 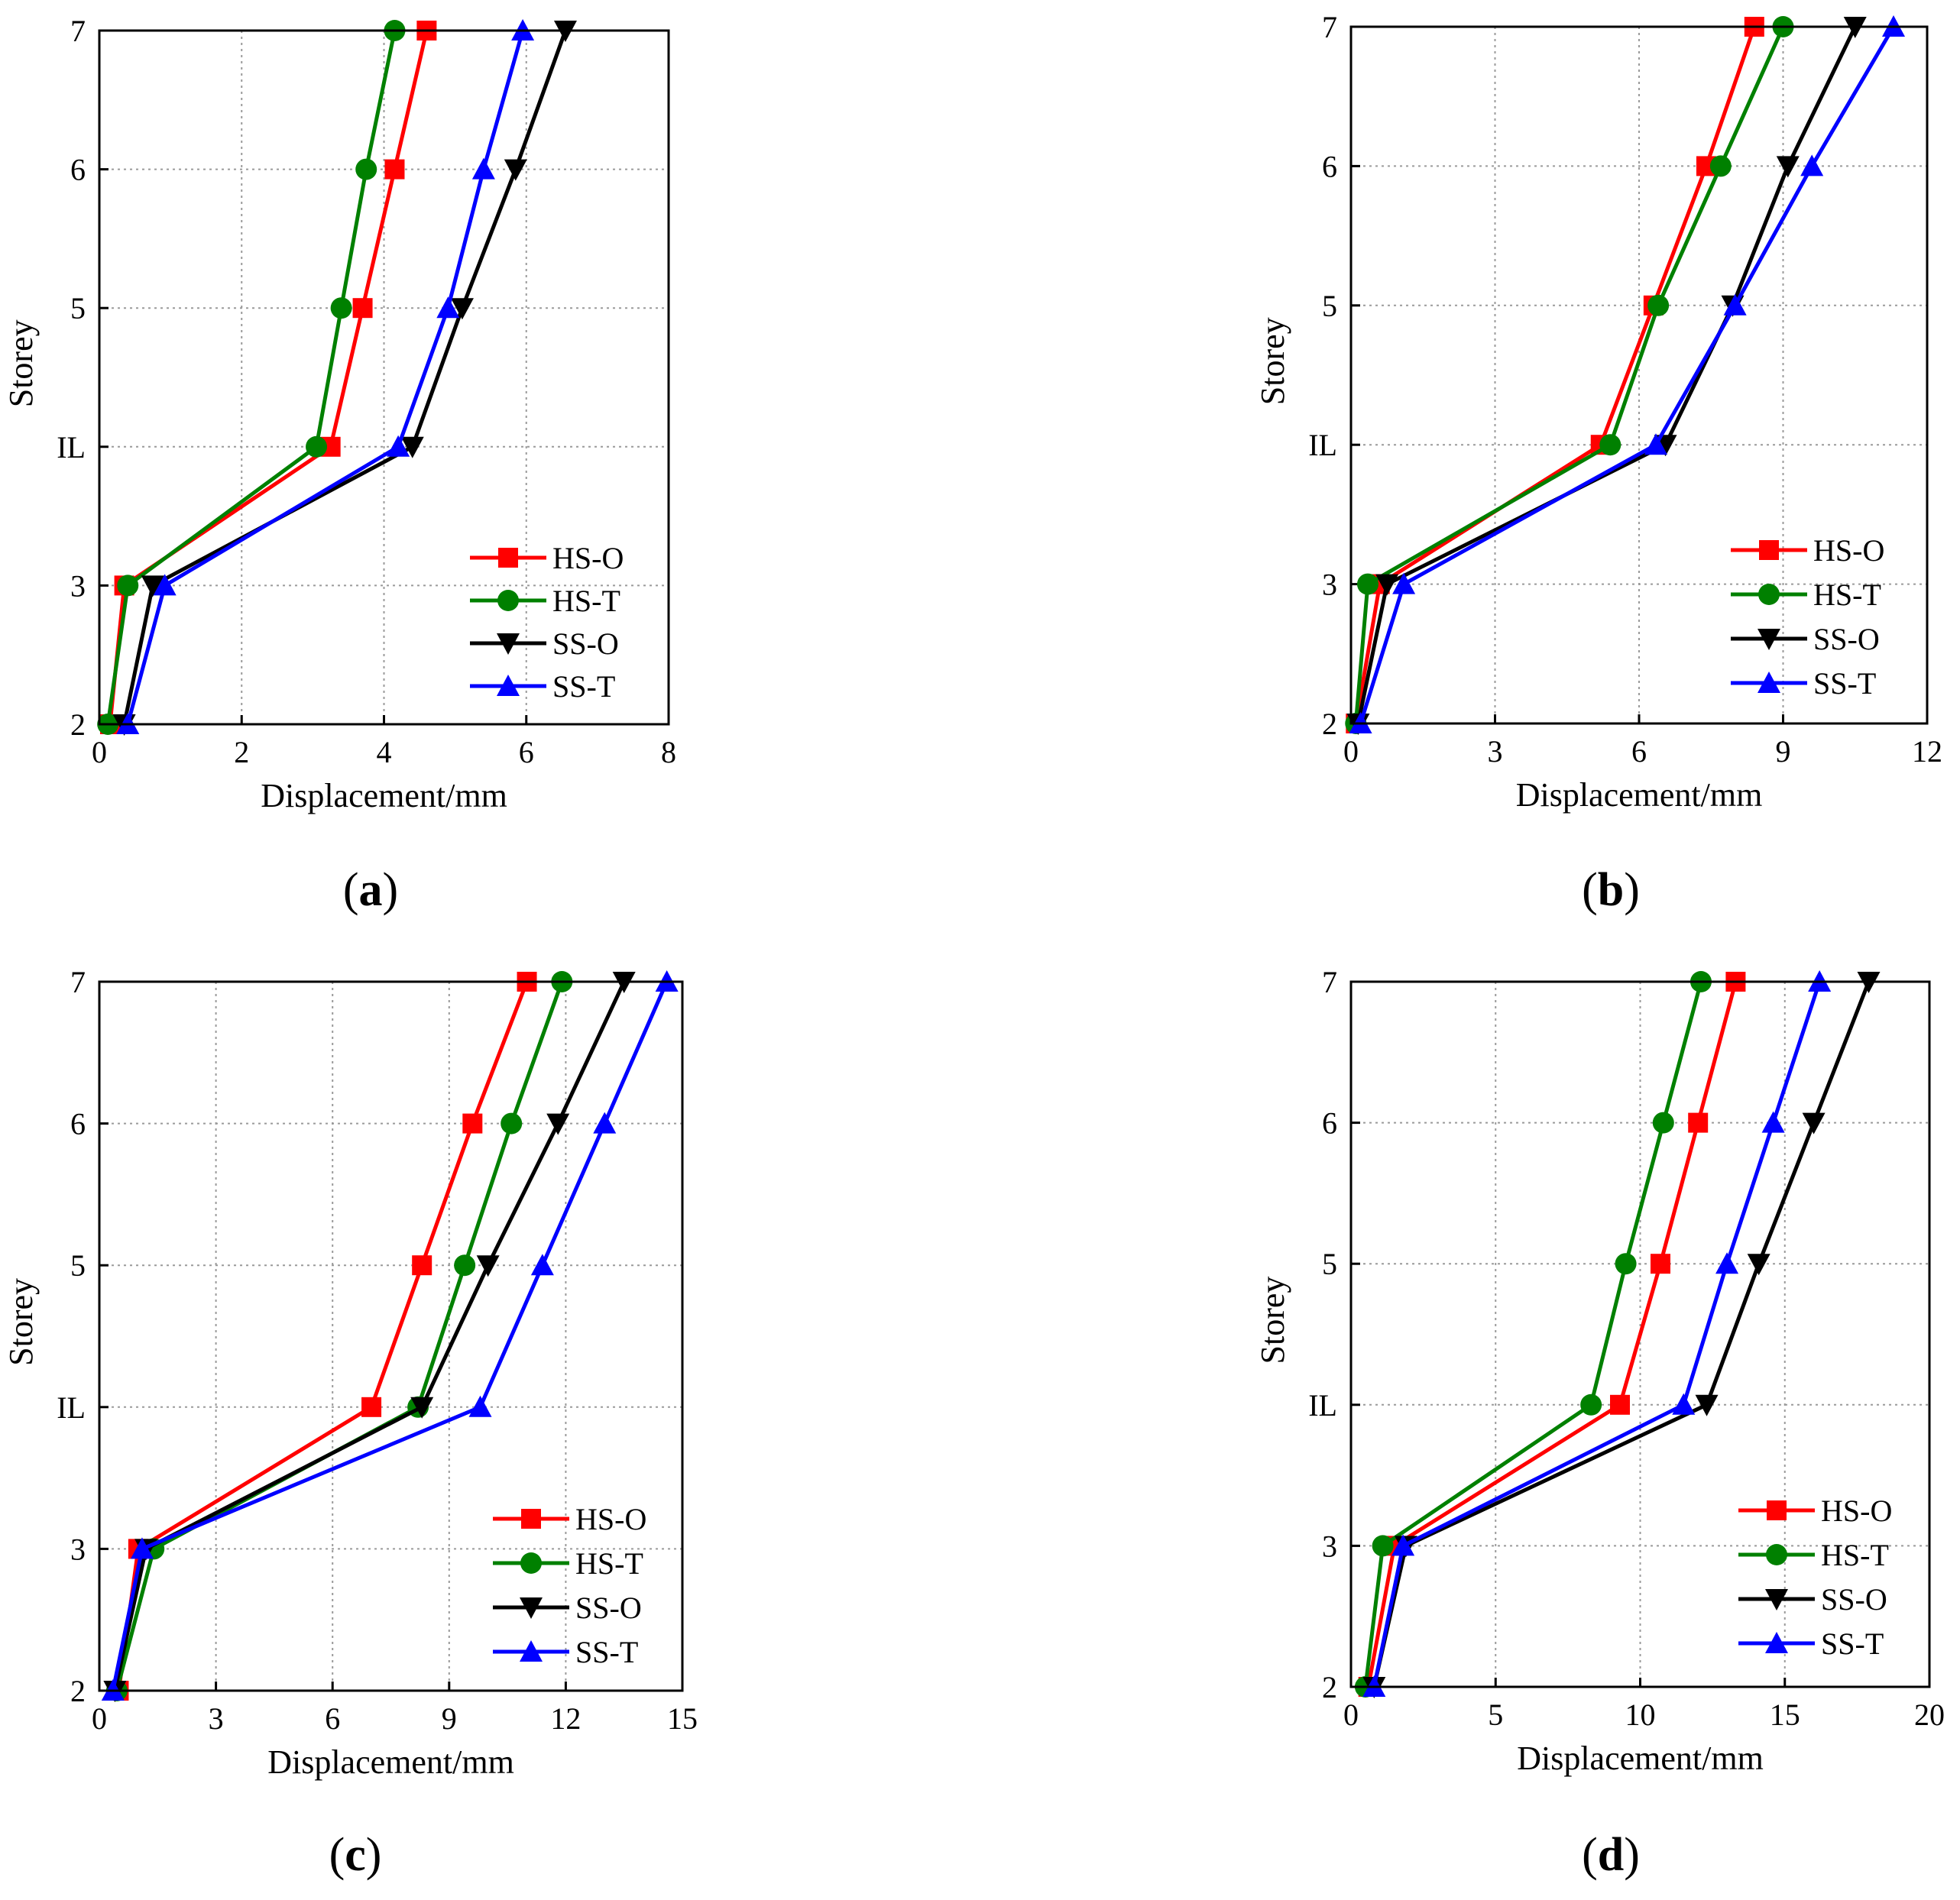 I want to click on y-axis-title: Storey, so click(x=21, y=1322).